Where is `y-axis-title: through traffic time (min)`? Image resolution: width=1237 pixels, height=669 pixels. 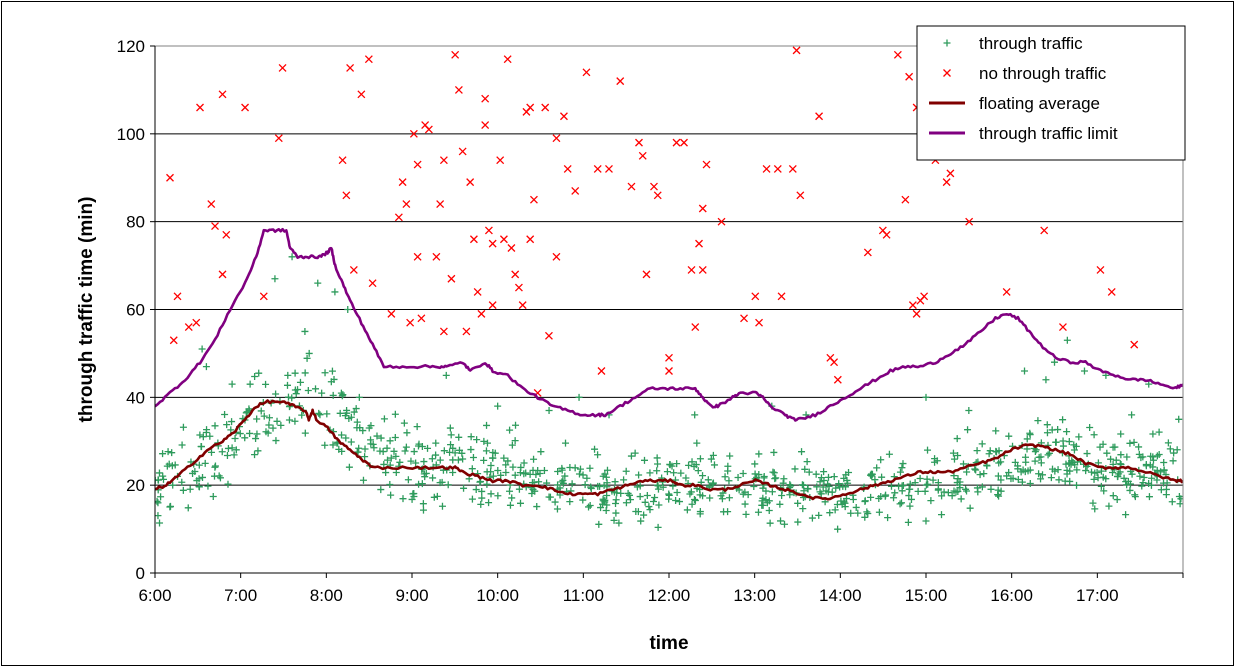 y-axis-title: through traffic time (min) is located at coordinates (86, 310).